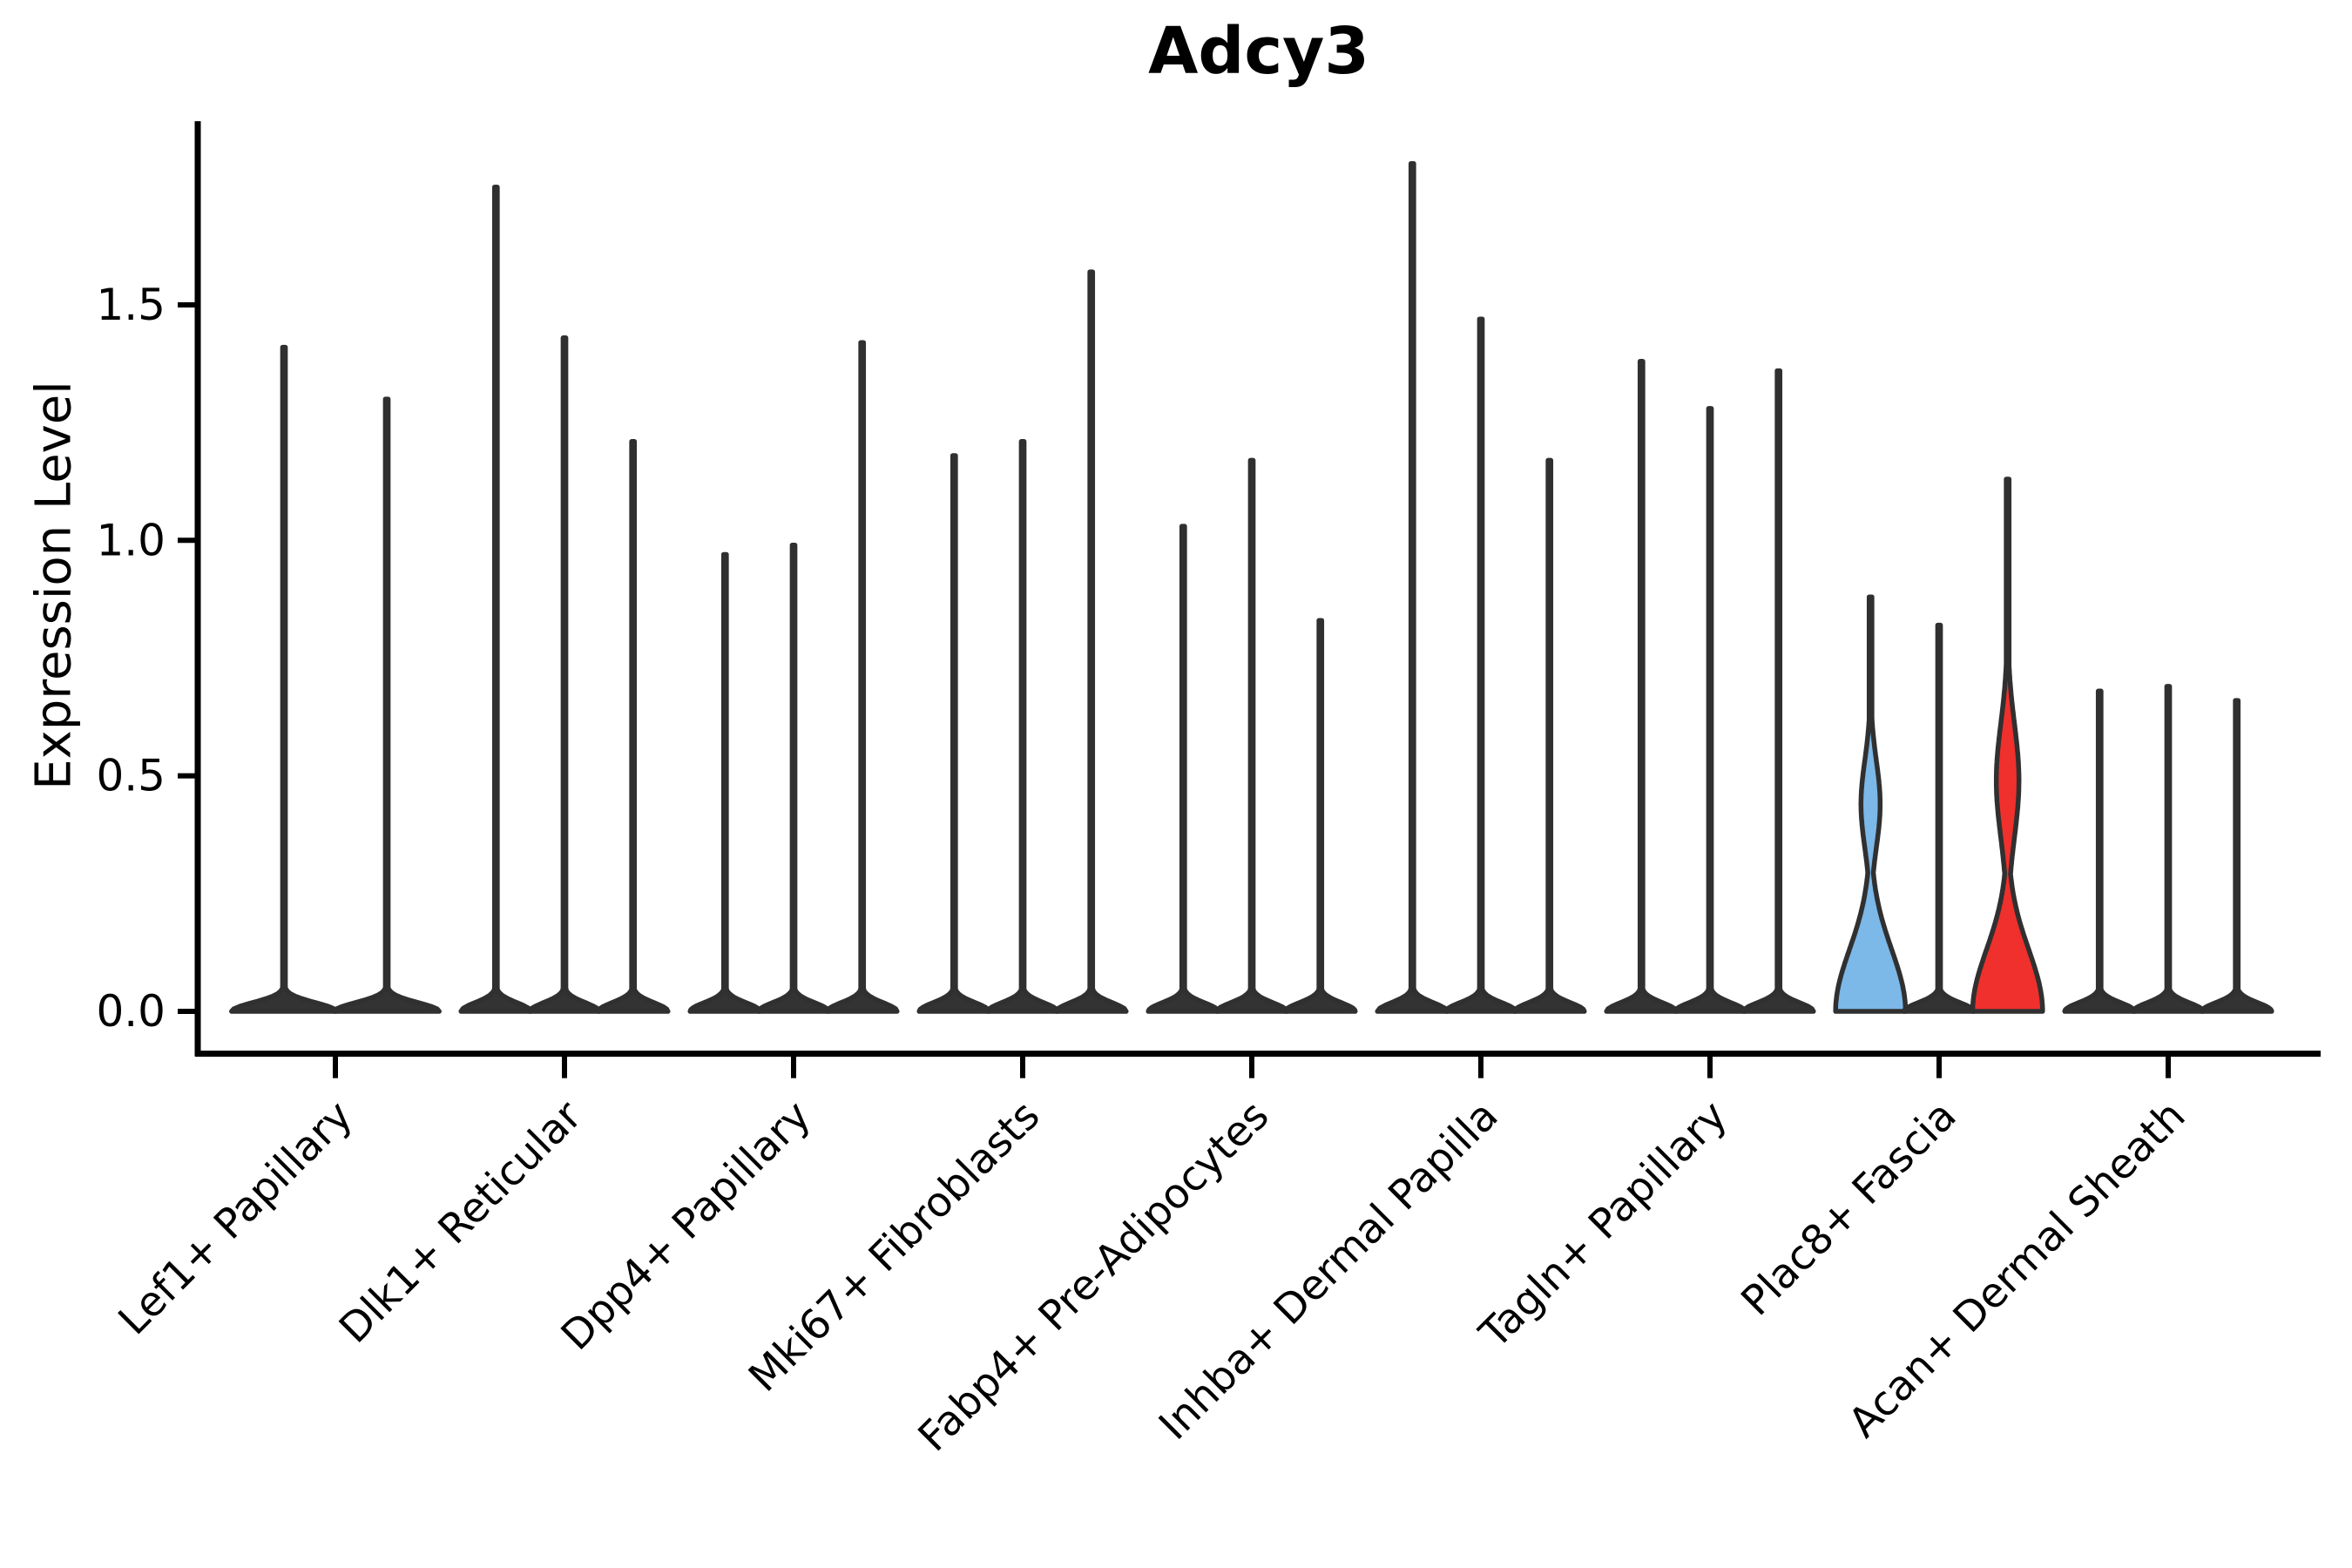 The height and width of the screenshot is (1568, 2352). What do you see at coordinates (1850, 1208) in the screenshot?
I see `x-tick-label: Plac8+ Fascia` at bounding box center [1850, 1208].